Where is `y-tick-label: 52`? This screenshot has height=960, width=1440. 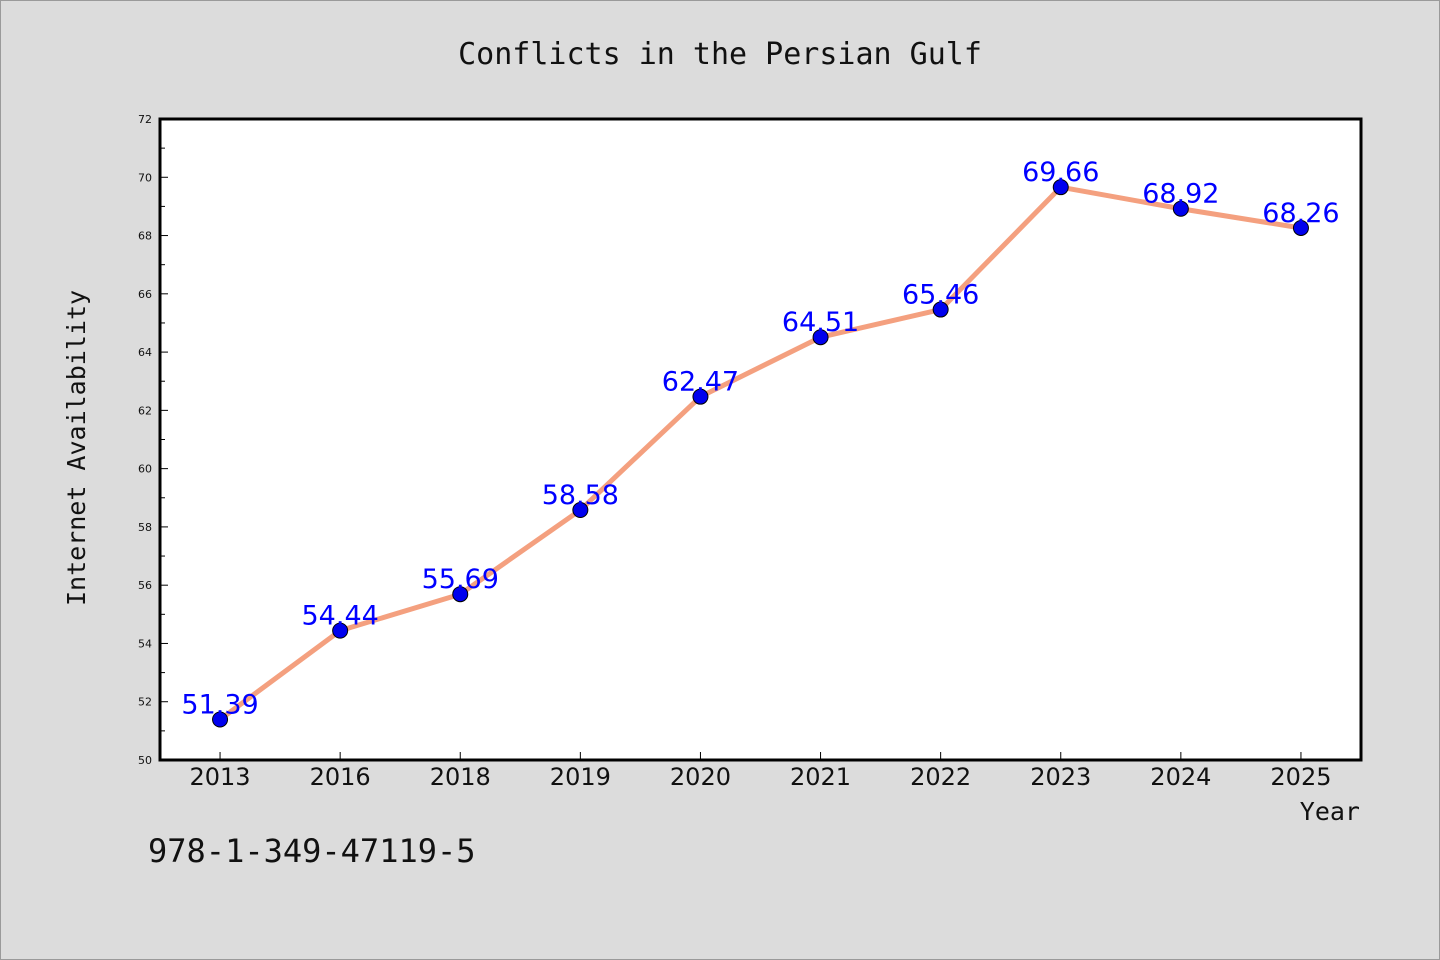 y-tick-label: 52 is located at coordinates (145, 702).